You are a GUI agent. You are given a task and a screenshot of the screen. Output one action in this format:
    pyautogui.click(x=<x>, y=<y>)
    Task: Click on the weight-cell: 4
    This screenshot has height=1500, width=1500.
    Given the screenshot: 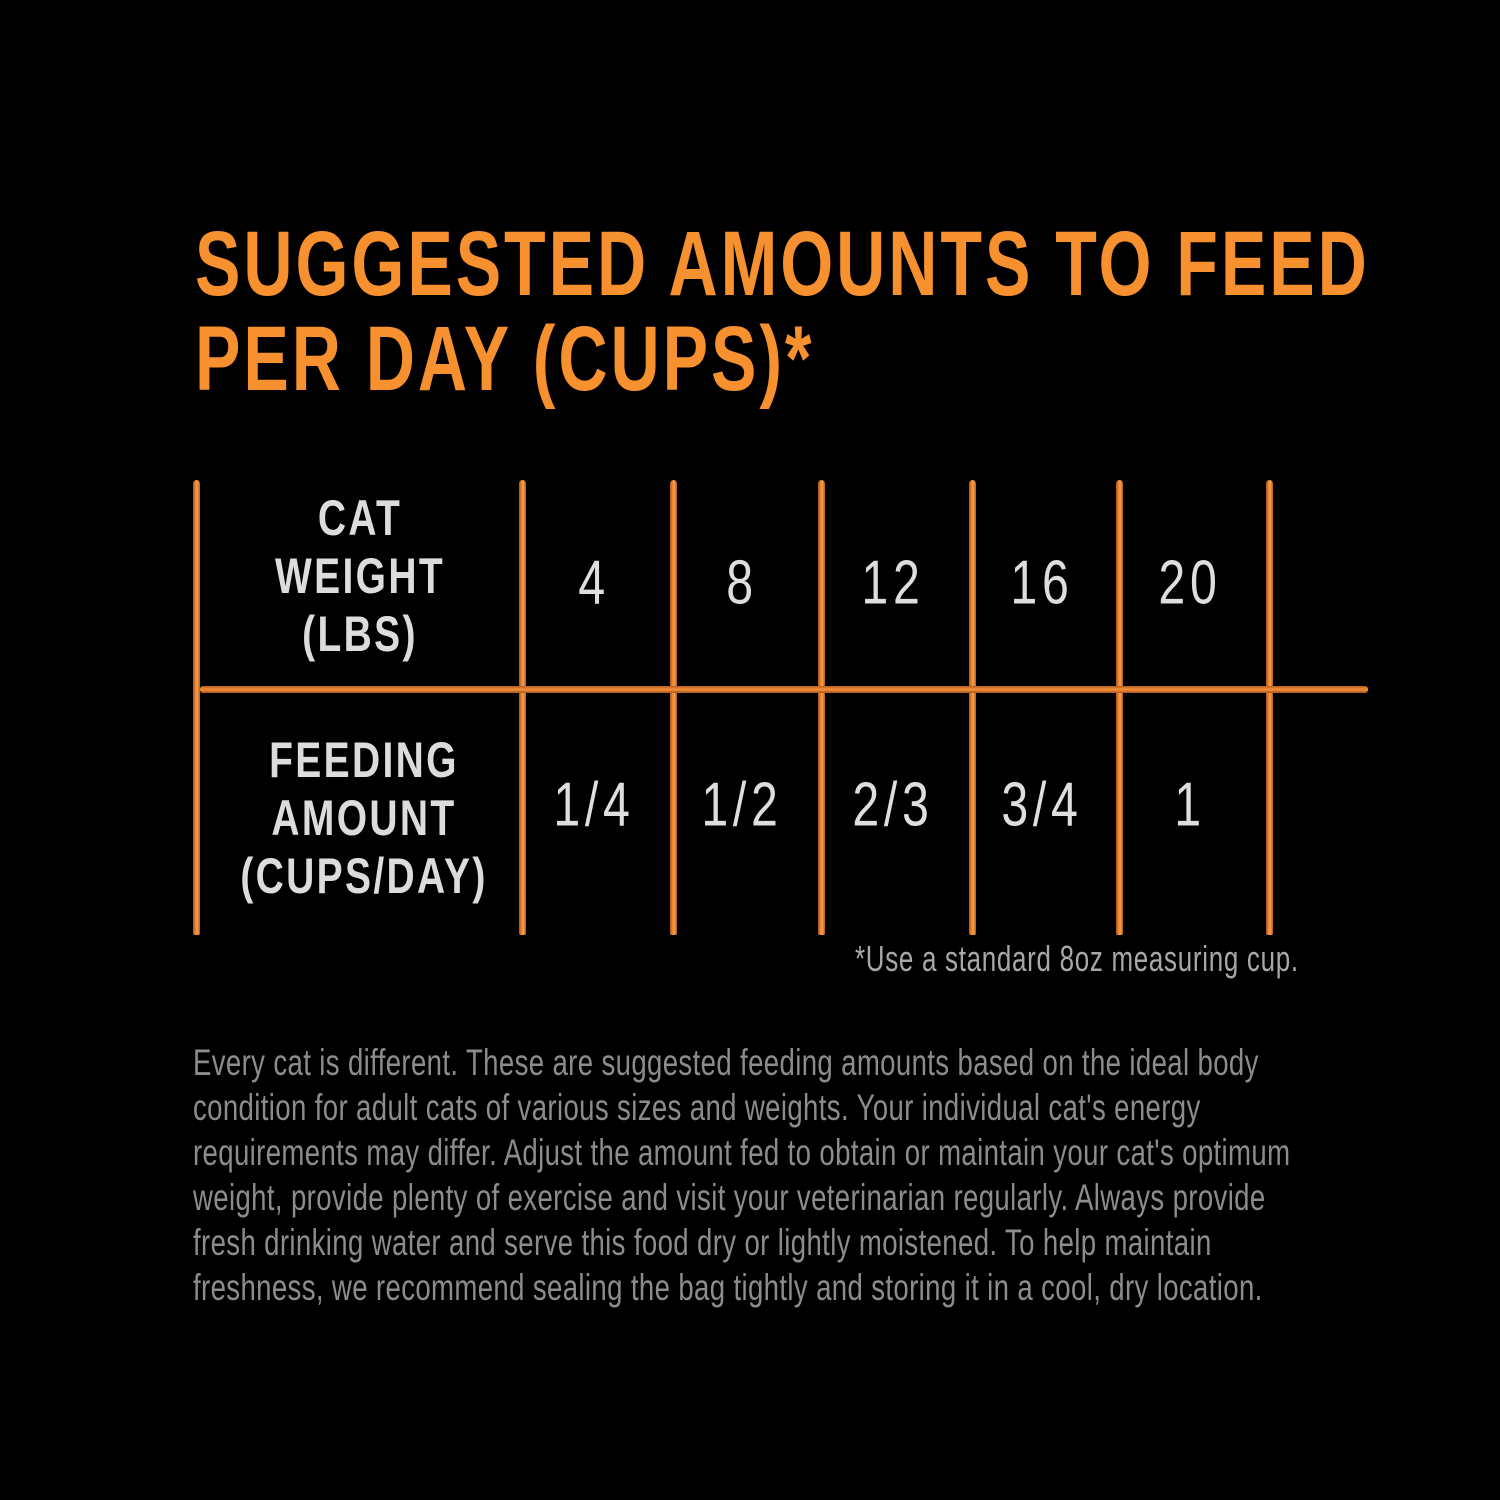 What is the action you would take?
    pyautogui.click(x=594, y=583)
    